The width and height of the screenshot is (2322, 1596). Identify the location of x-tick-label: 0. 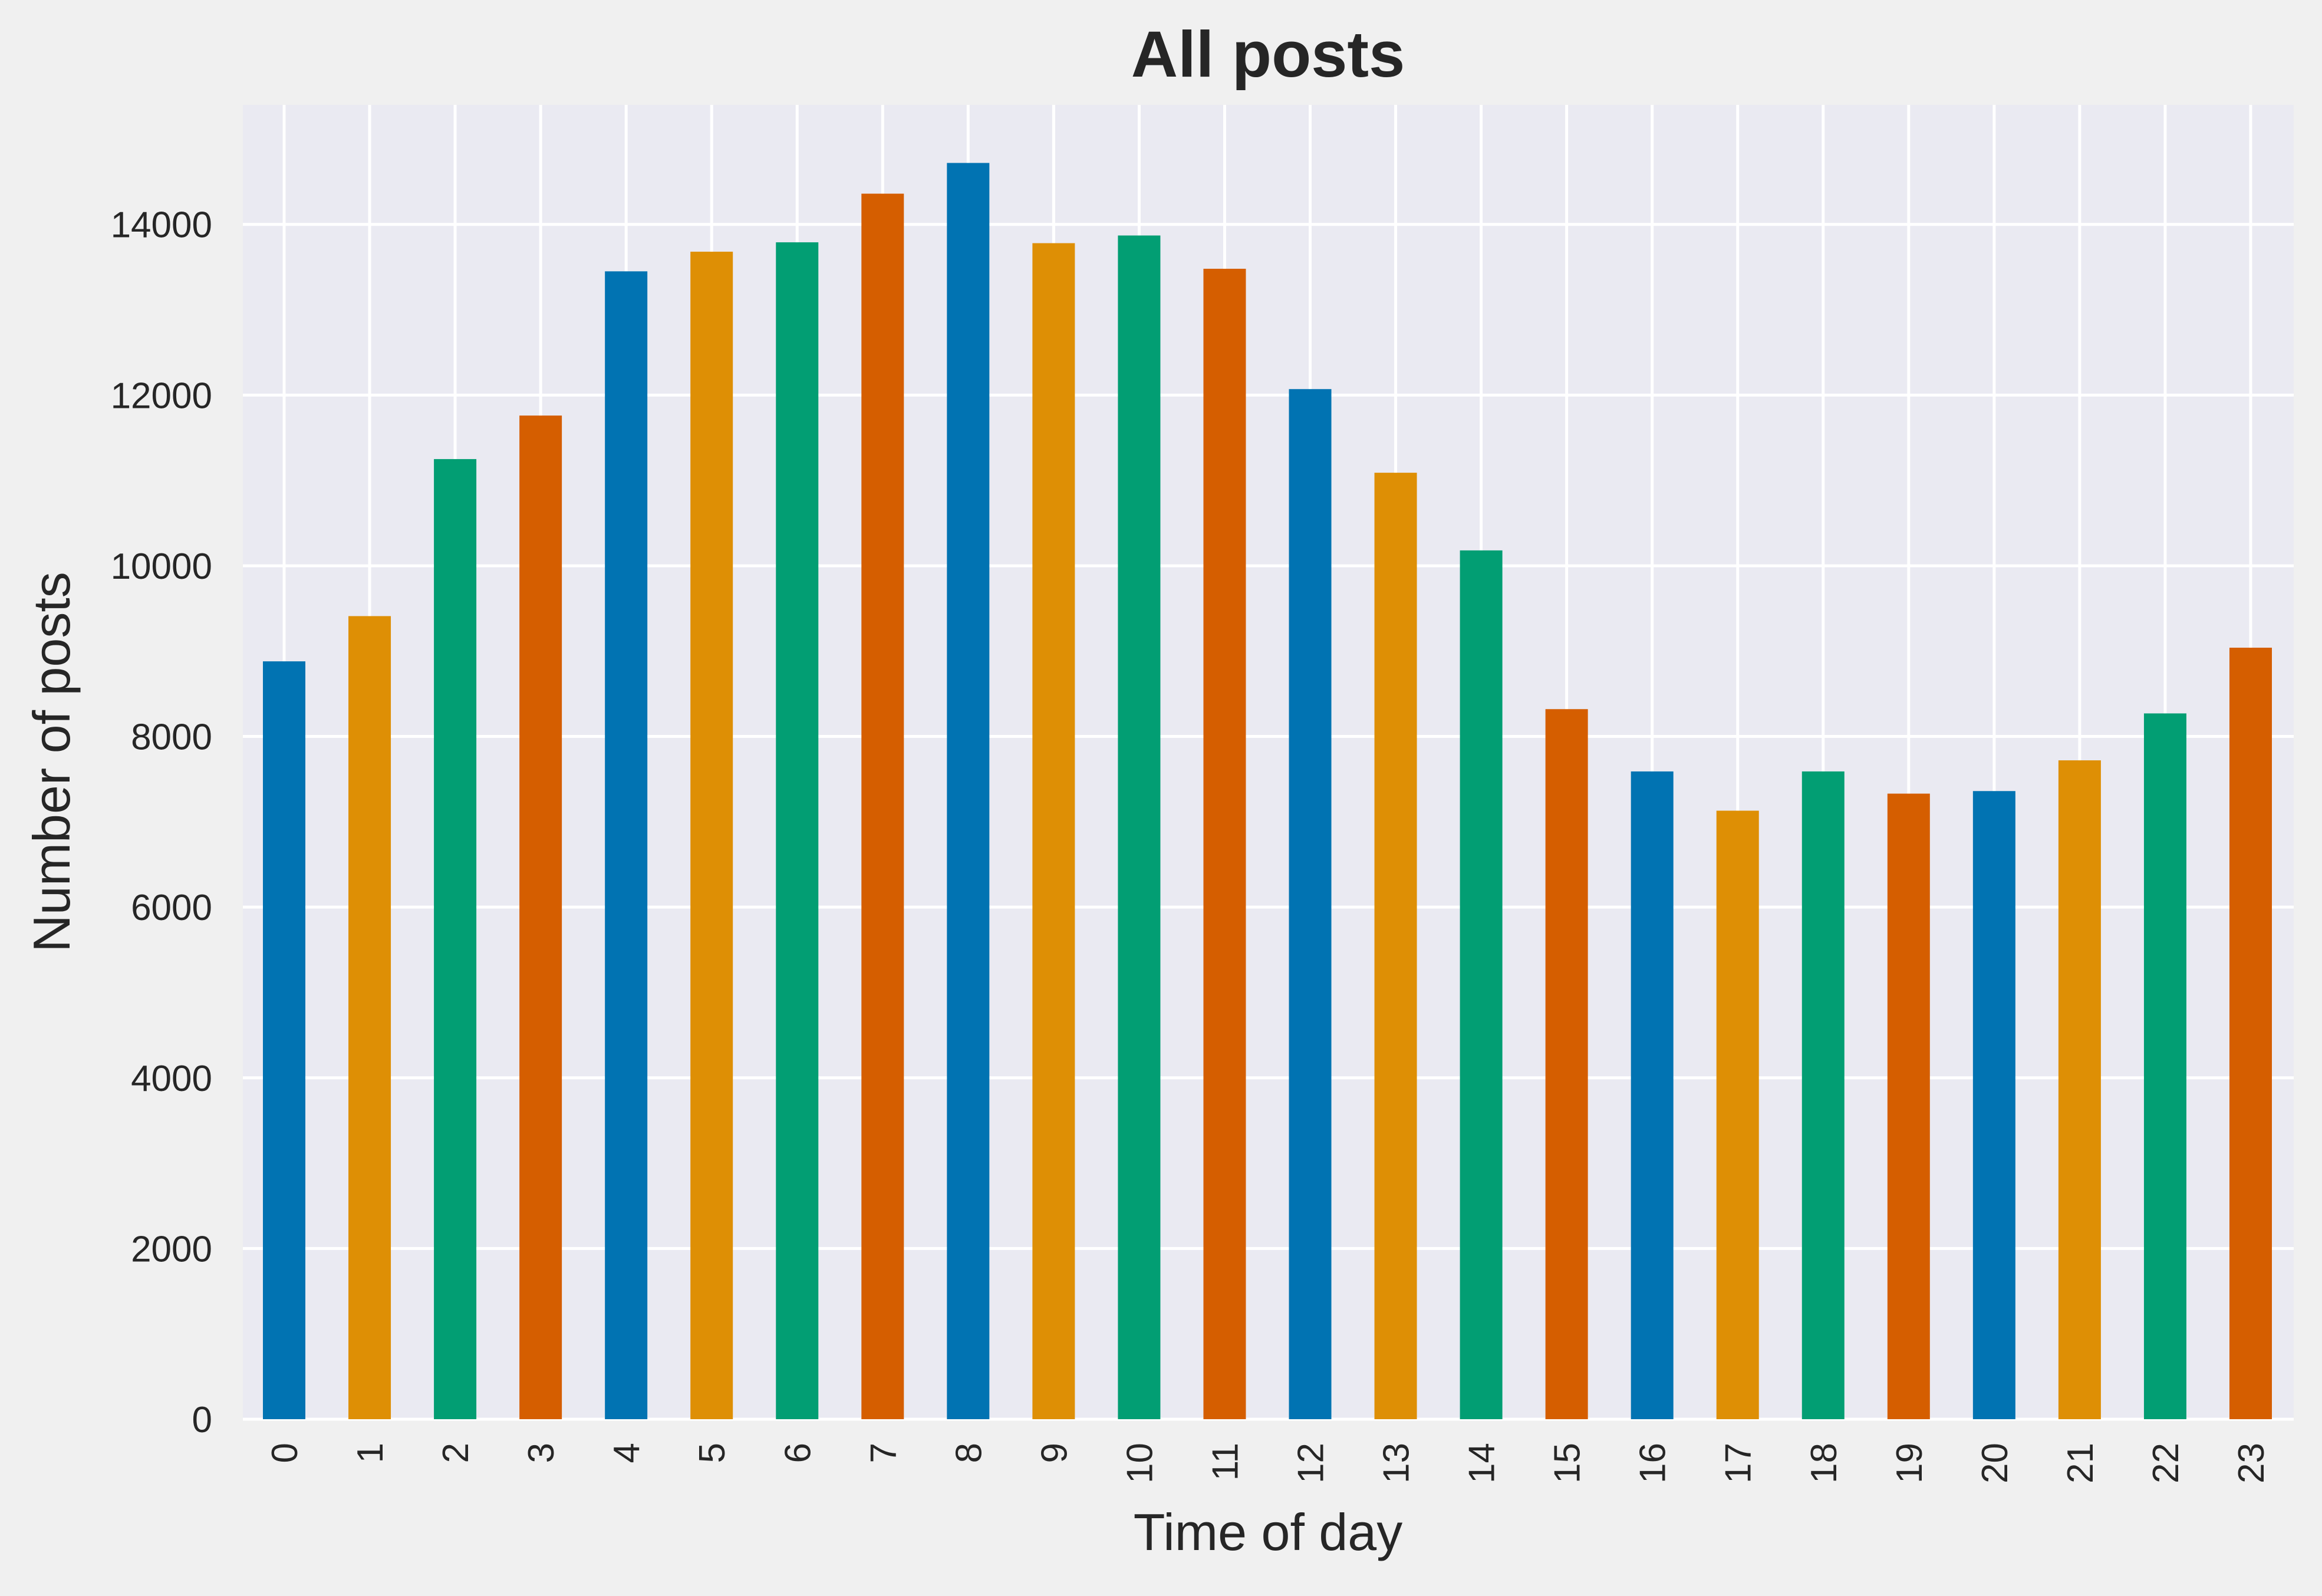
(285, 1453).